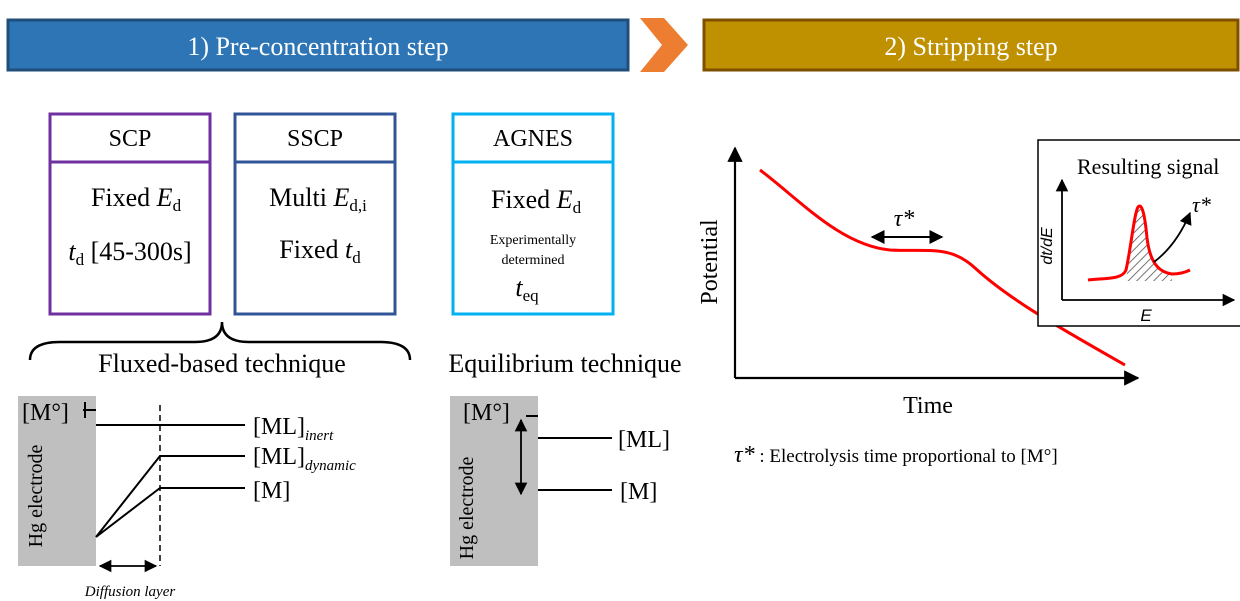 Image resolution: width=1240 pixels, height=601 pixels. Describe the element at coordinates (57, 481) in the screenshot. I see `hg-electrode-fluxed` at that location.